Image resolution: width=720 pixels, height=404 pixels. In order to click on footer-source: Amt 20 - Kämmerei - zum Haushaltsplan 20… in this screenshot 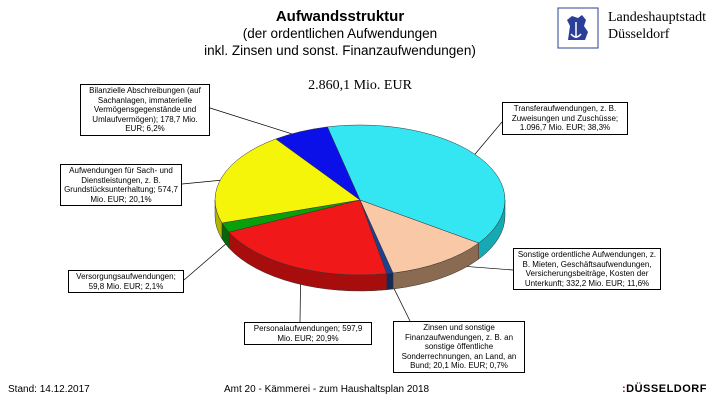, I will do `click(327, 389)`.